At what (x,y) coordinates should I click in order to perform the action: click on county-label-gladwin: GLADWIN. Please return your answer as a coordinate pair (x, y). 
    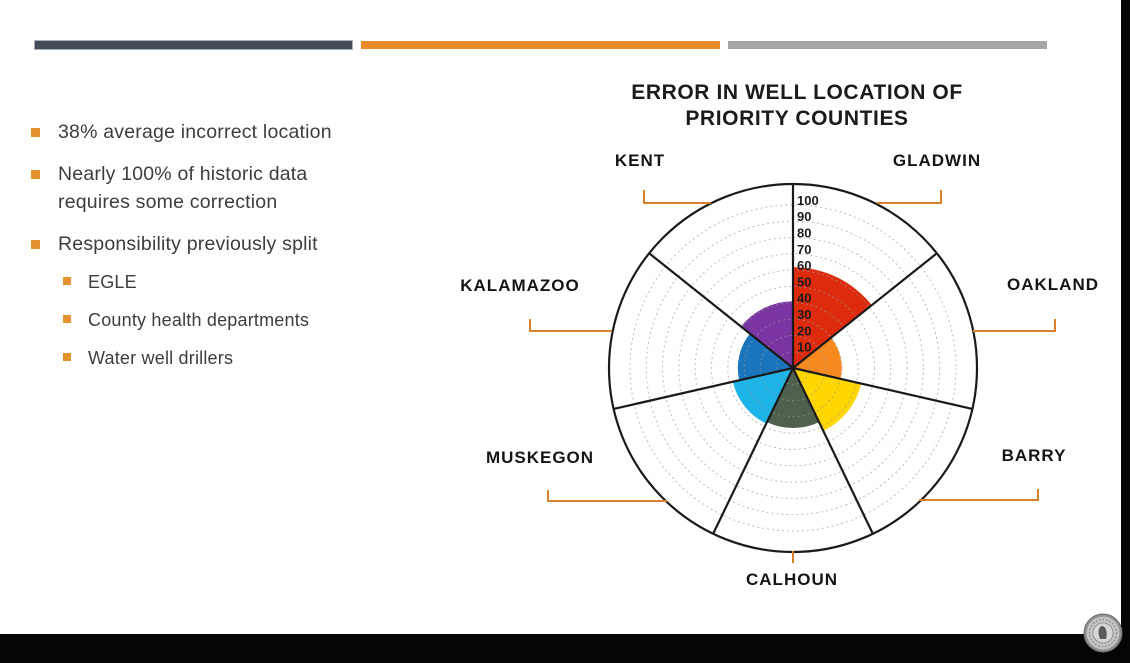
    Looking at the image, I should click on (937, 160).